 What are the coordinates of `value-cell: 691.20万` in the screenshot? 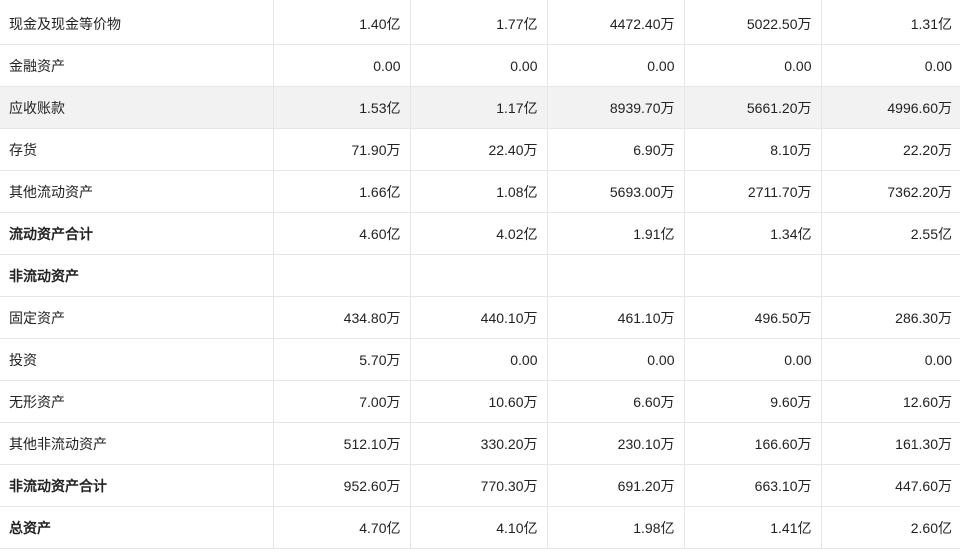 It's located at (615, 485).